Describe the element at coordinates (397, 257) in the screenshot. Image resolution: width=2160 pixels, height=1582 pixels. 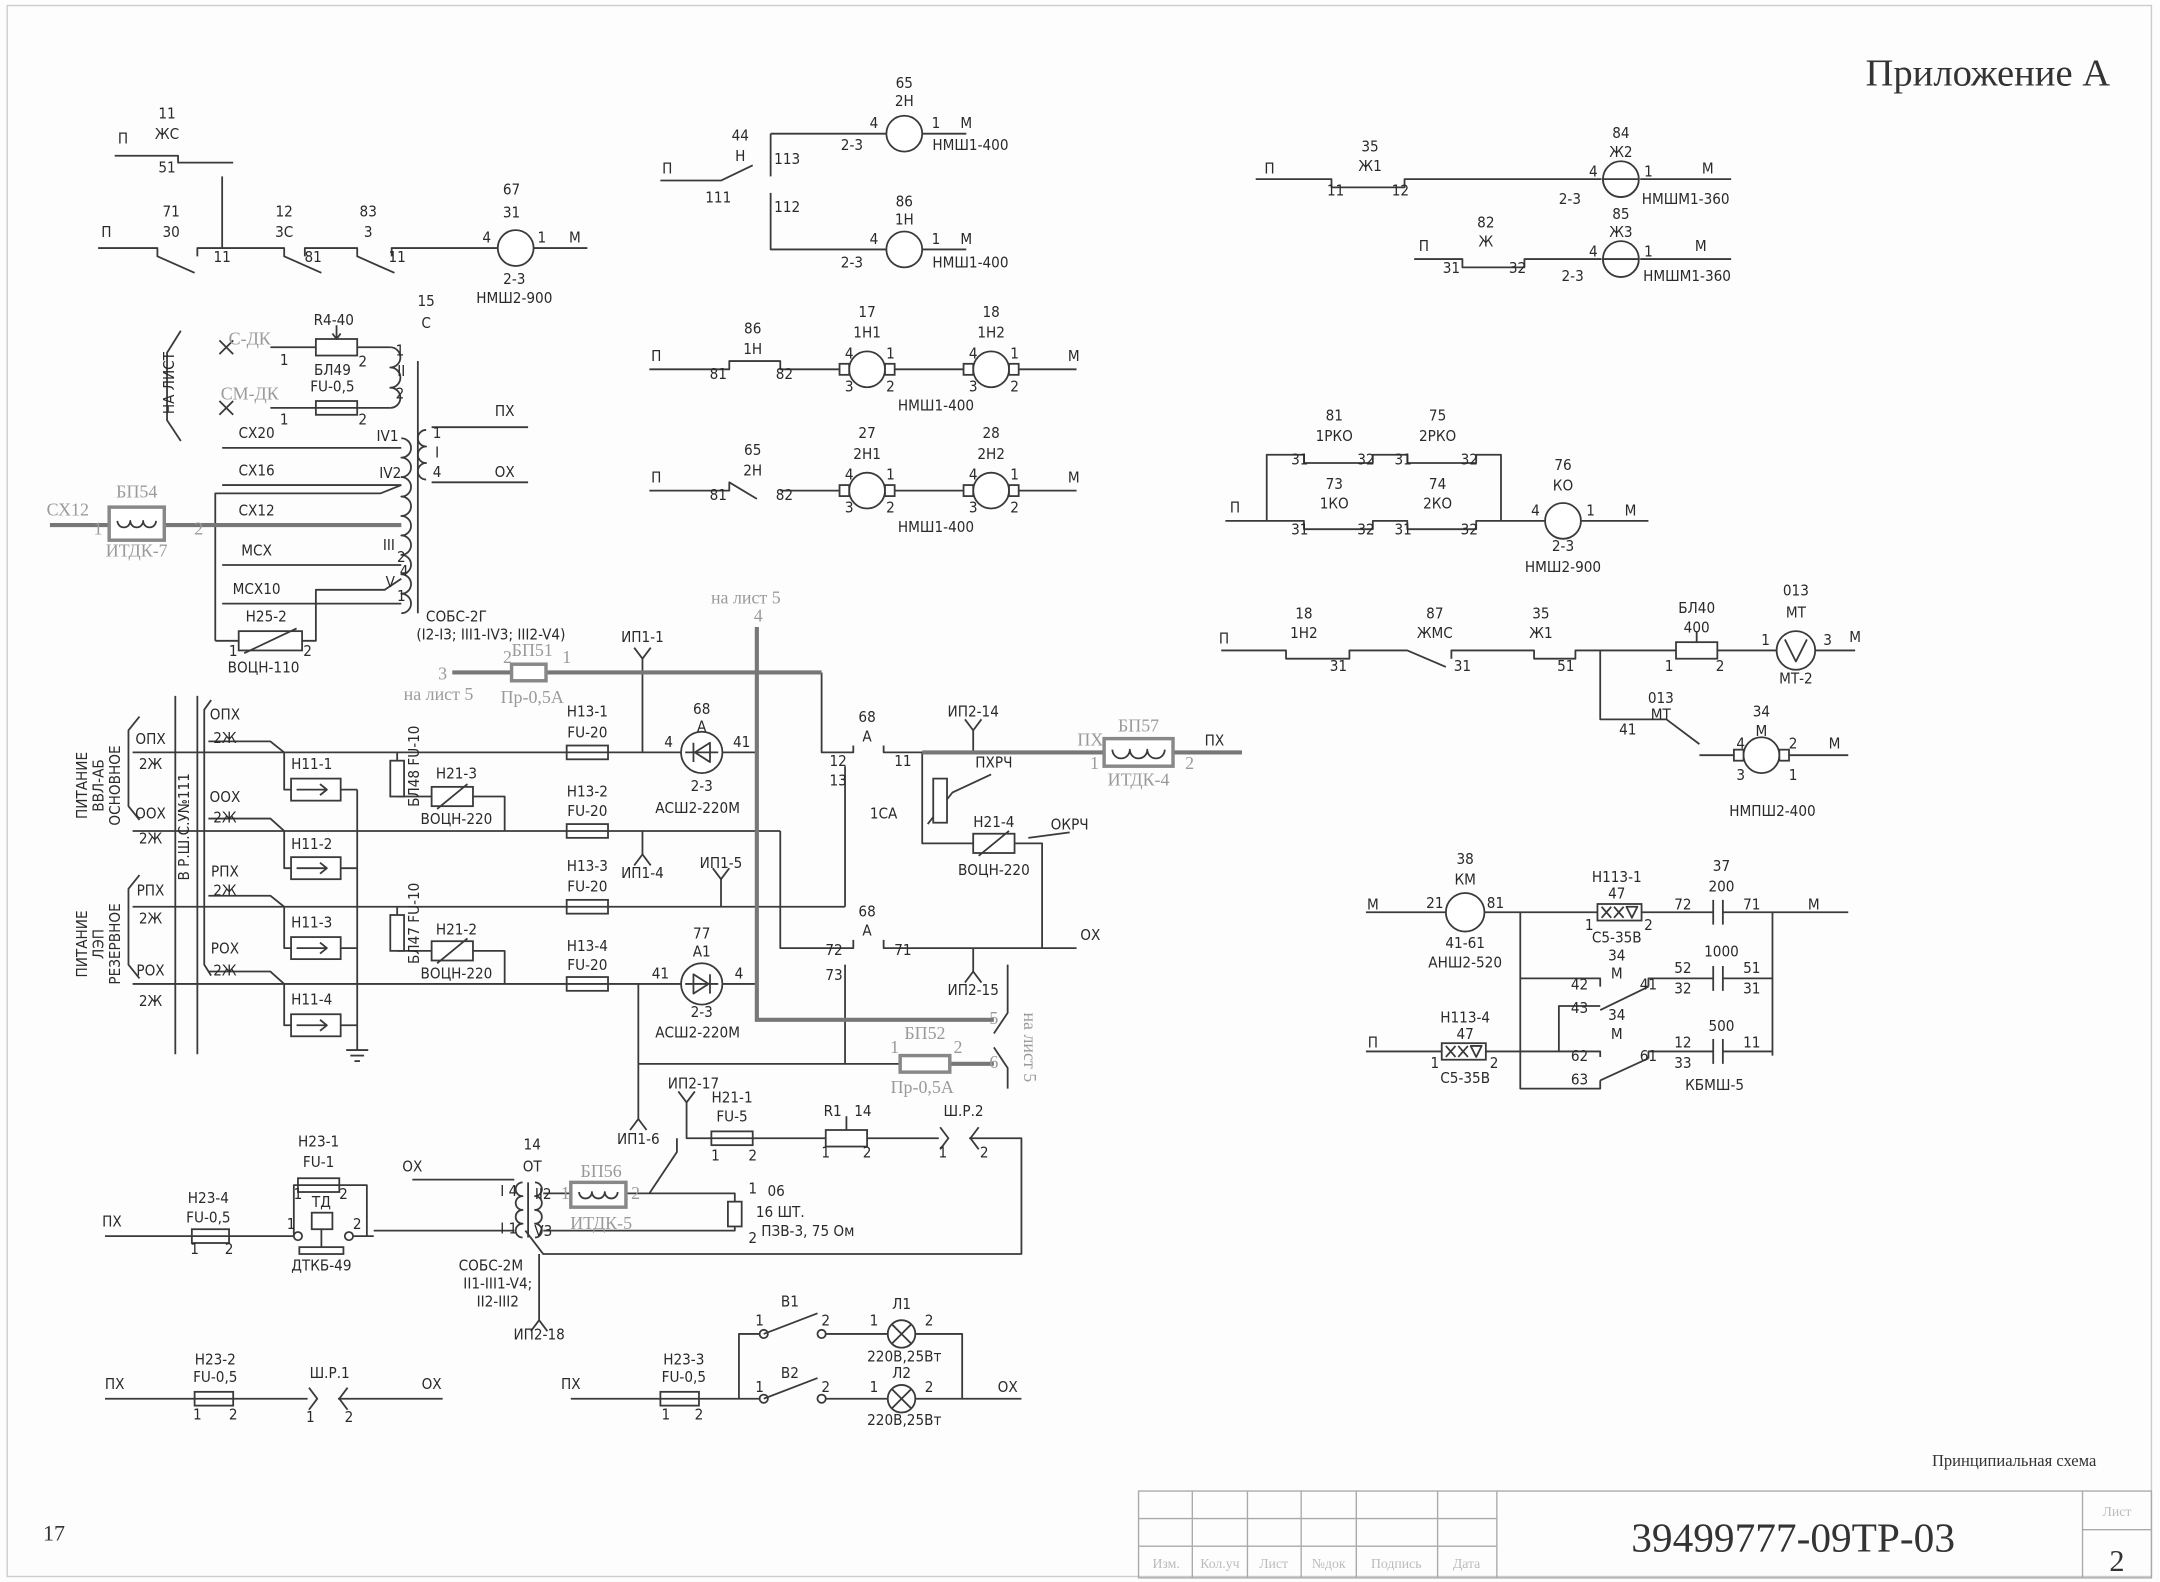
I see `label-signal-ts: 11` at that location.